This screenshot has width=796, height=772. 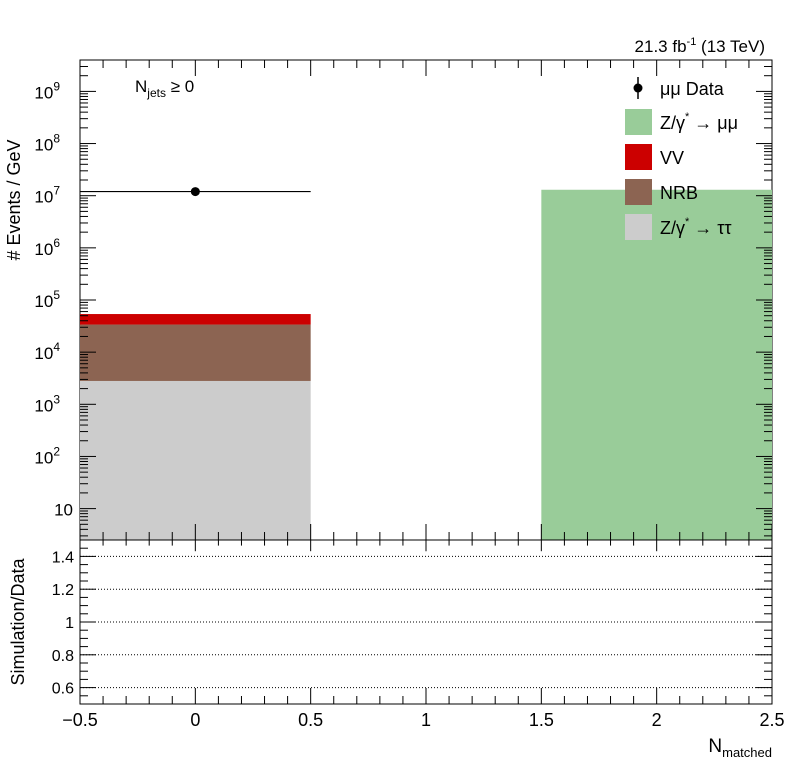 What do you see at coordinates (638, 157) in the screenshot?
I see `legend-swatch-vv` at bounding box center [638, 157].